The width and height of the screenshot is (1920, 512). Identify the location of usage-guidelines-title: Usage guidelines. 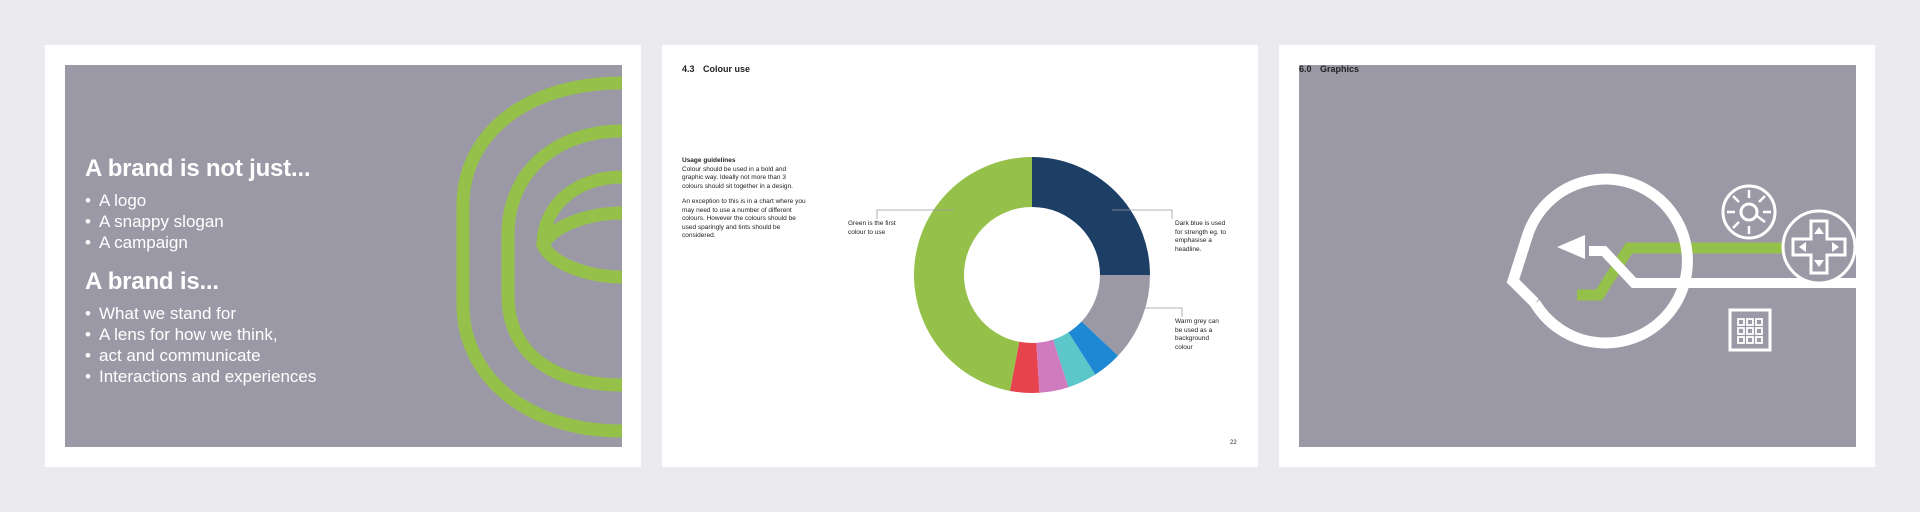
(709, 160).